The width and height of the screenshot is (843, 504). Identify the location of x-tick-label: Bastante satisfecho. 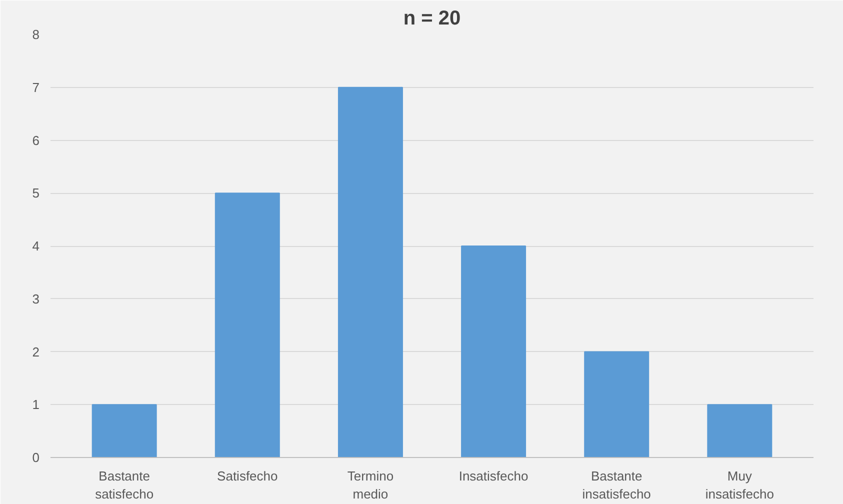
(124, 485).